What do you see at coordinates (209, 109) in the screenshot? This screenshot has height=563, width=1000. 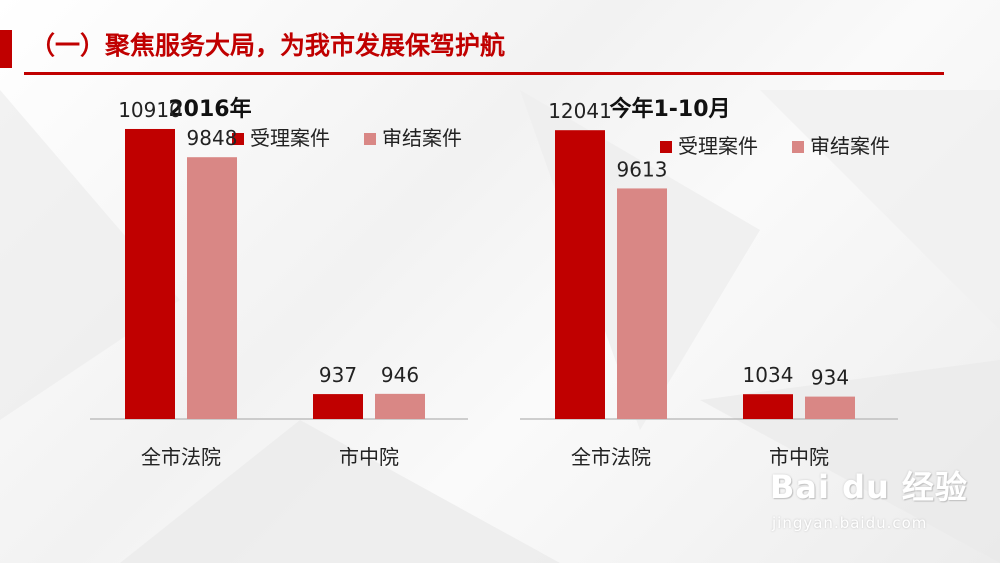 I see `chart-title: 2016年` at bounding box center [209, 109].